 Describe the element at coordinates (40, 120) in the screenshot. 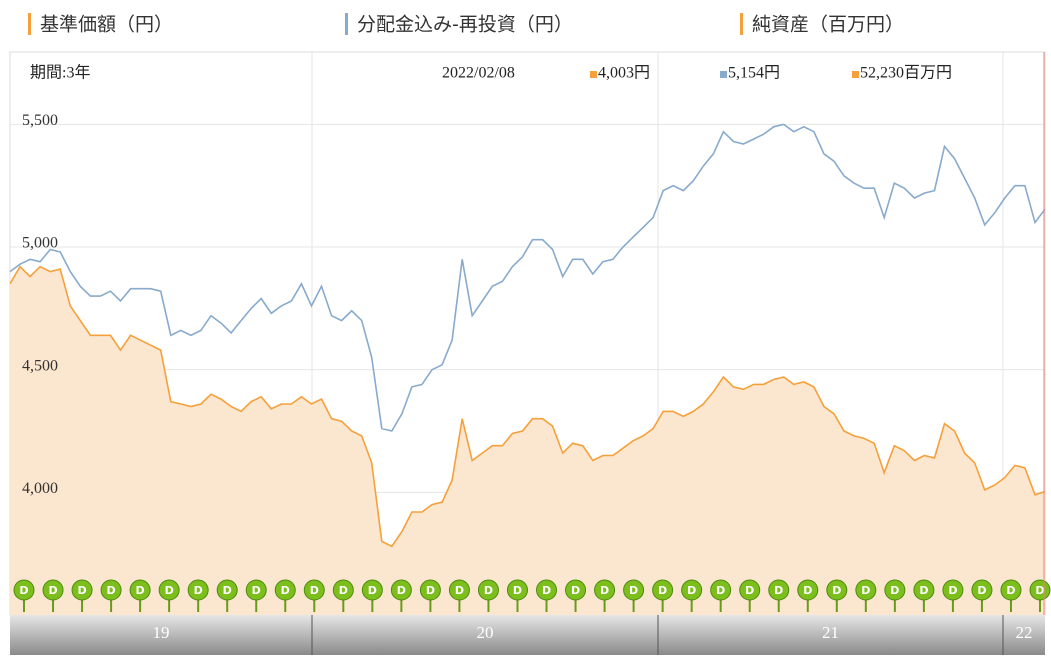

I see `y-tick-label: 5,500` at that location.